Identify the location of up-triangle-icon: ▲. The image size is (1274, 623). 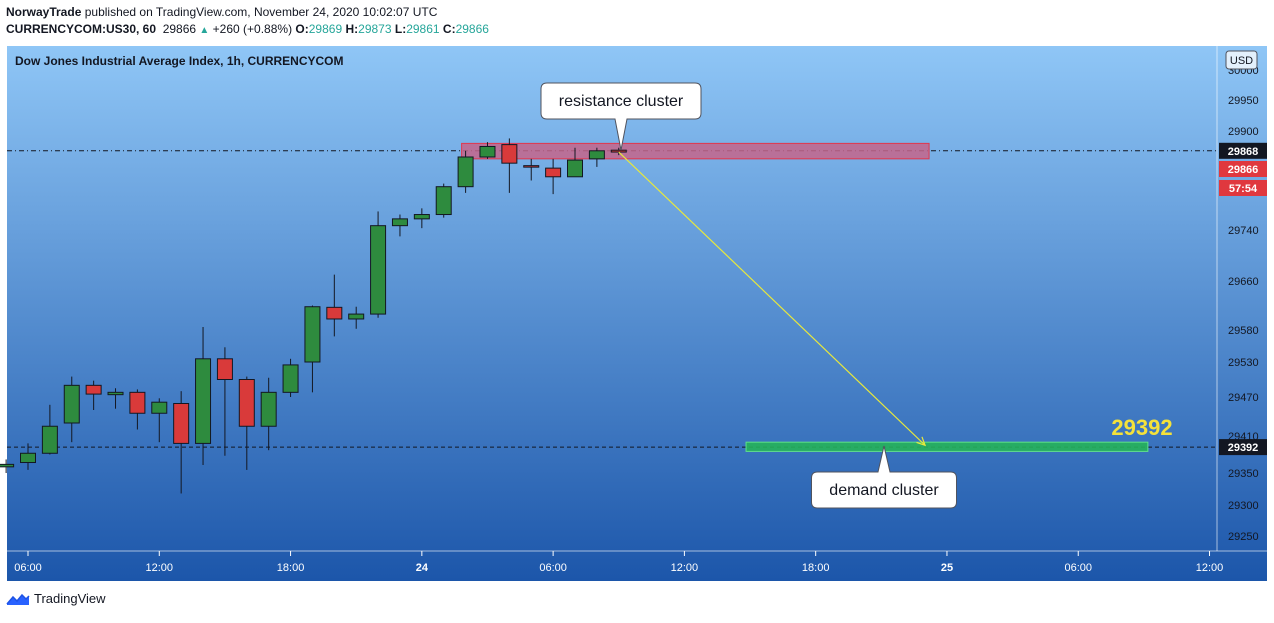
(204, 30).